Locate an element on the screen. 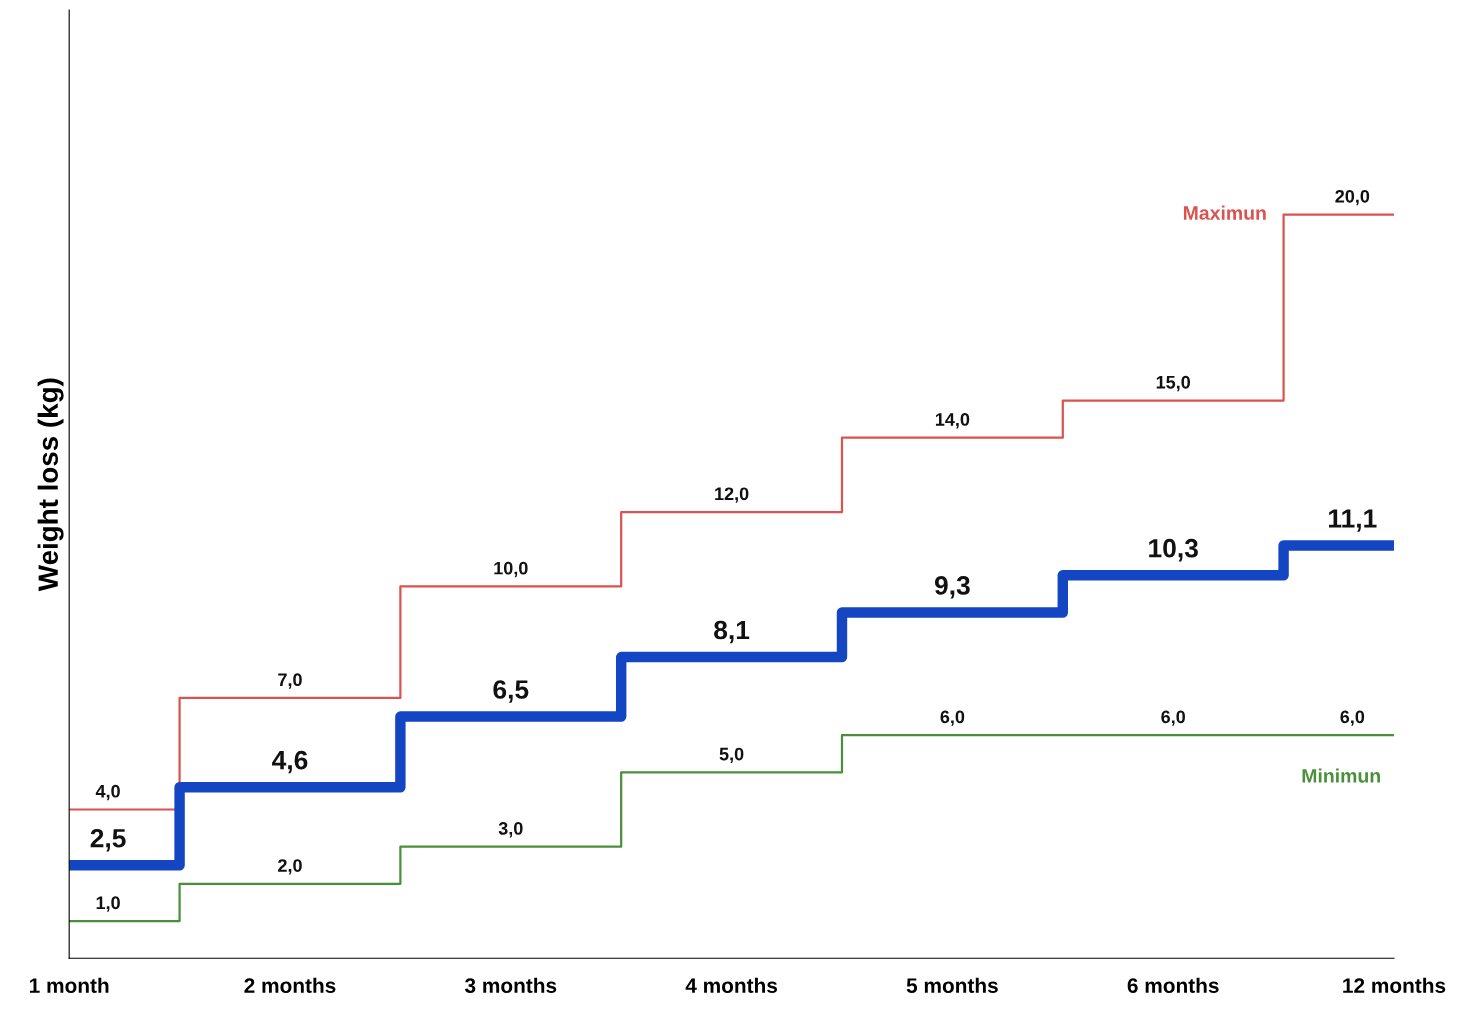  data-label: 3,0 is located at coordinates (510, 830).